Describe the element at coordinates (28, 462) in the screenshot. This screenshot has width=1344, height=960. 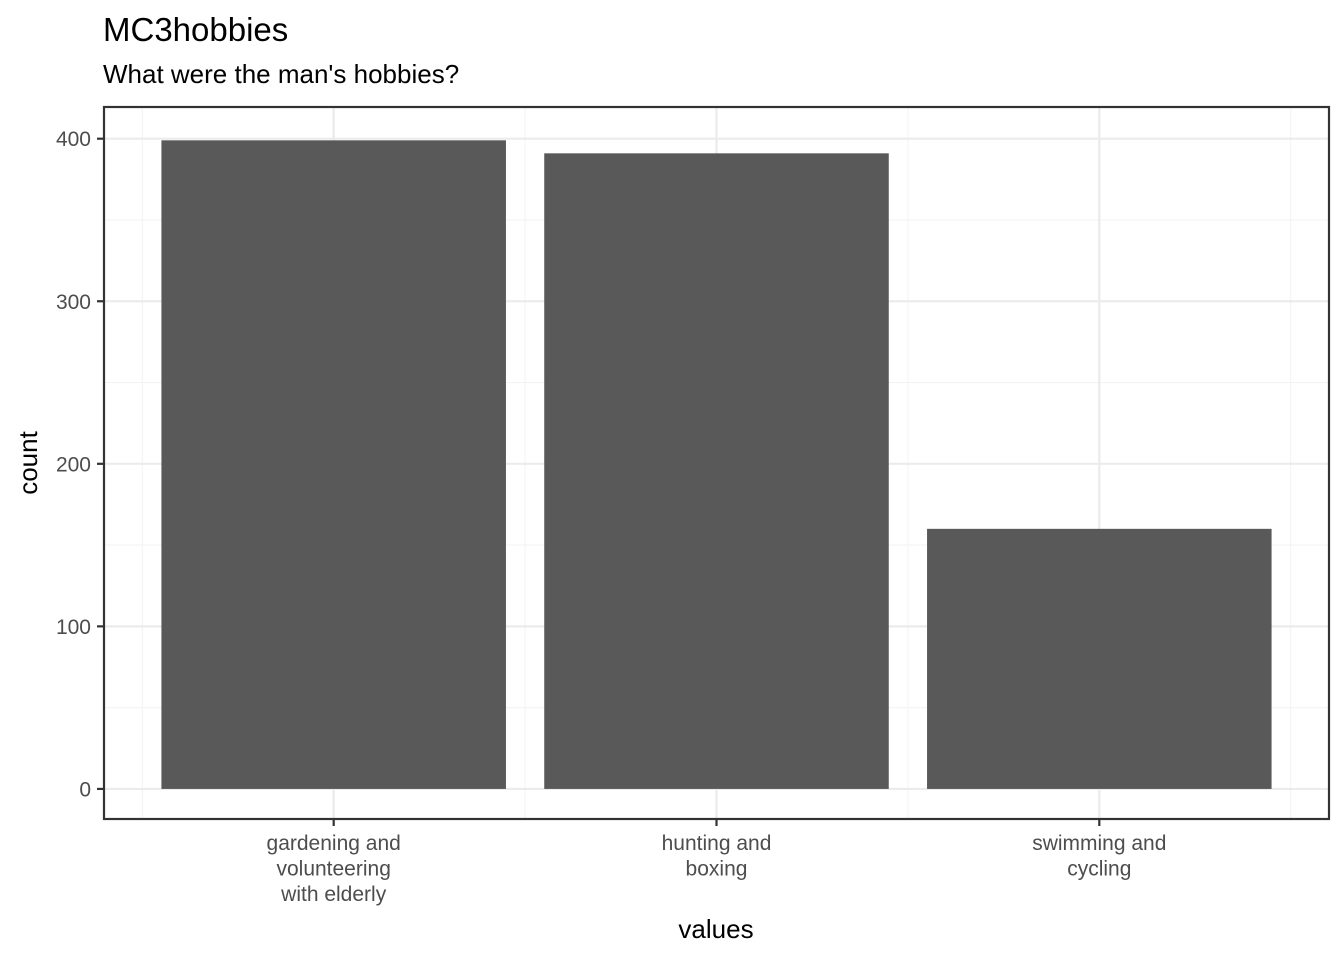
I see `y-axis-title: count` at that location.